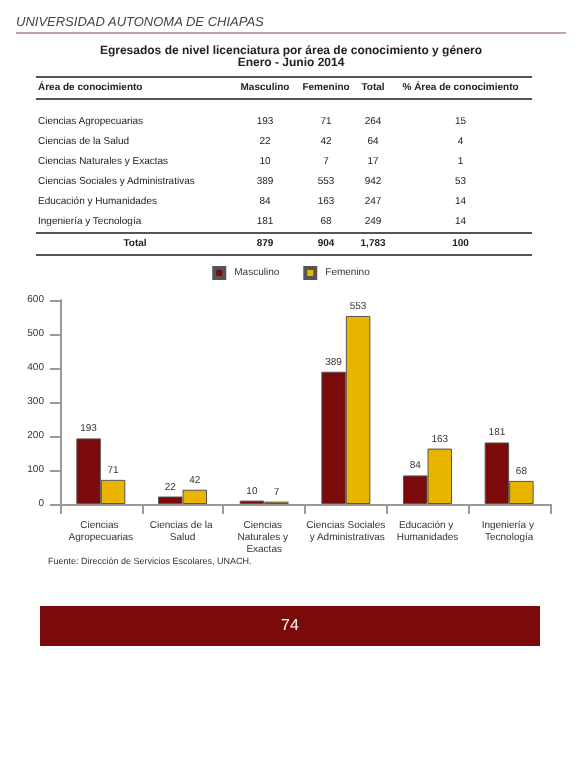 The image size is (582, 760). What do you see at coordinates (290, 626) in the screenshot?
I see `footer-banner: 74` at bounding box center [290, 626].